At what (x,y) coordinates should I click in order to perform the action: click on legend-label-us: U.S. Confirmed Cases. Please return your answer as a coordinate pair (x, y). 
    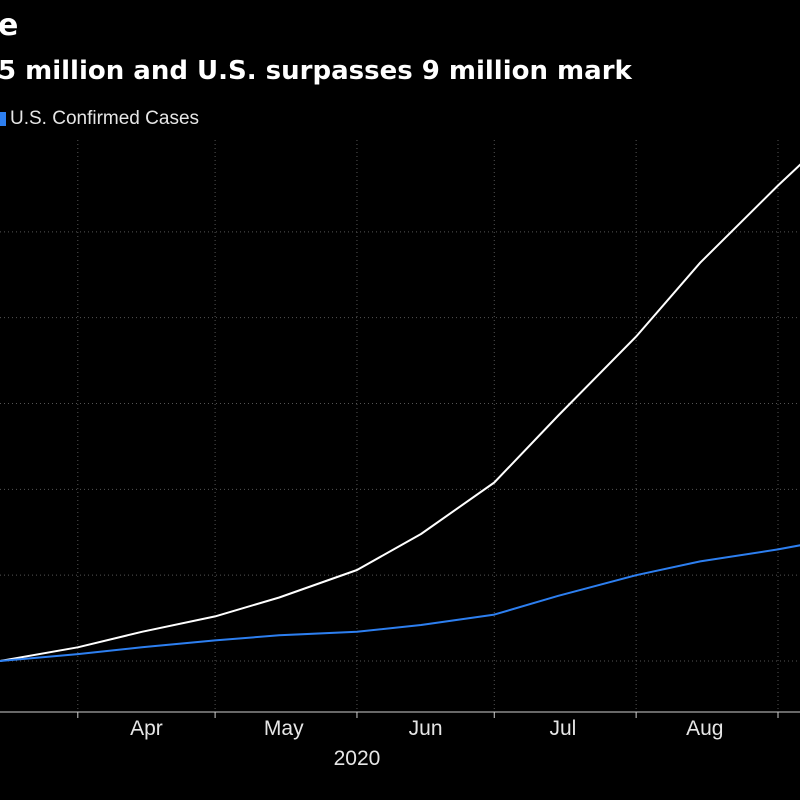
    Looking at the image, I should click on (105, 118).